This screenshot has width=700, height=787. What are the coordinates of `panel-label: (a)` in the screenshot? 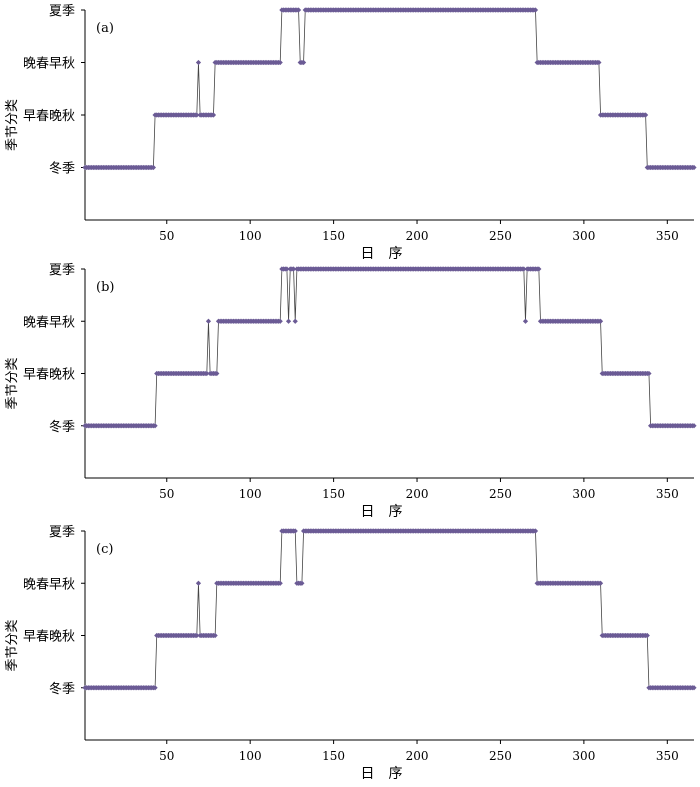 It's located at (105, 28).